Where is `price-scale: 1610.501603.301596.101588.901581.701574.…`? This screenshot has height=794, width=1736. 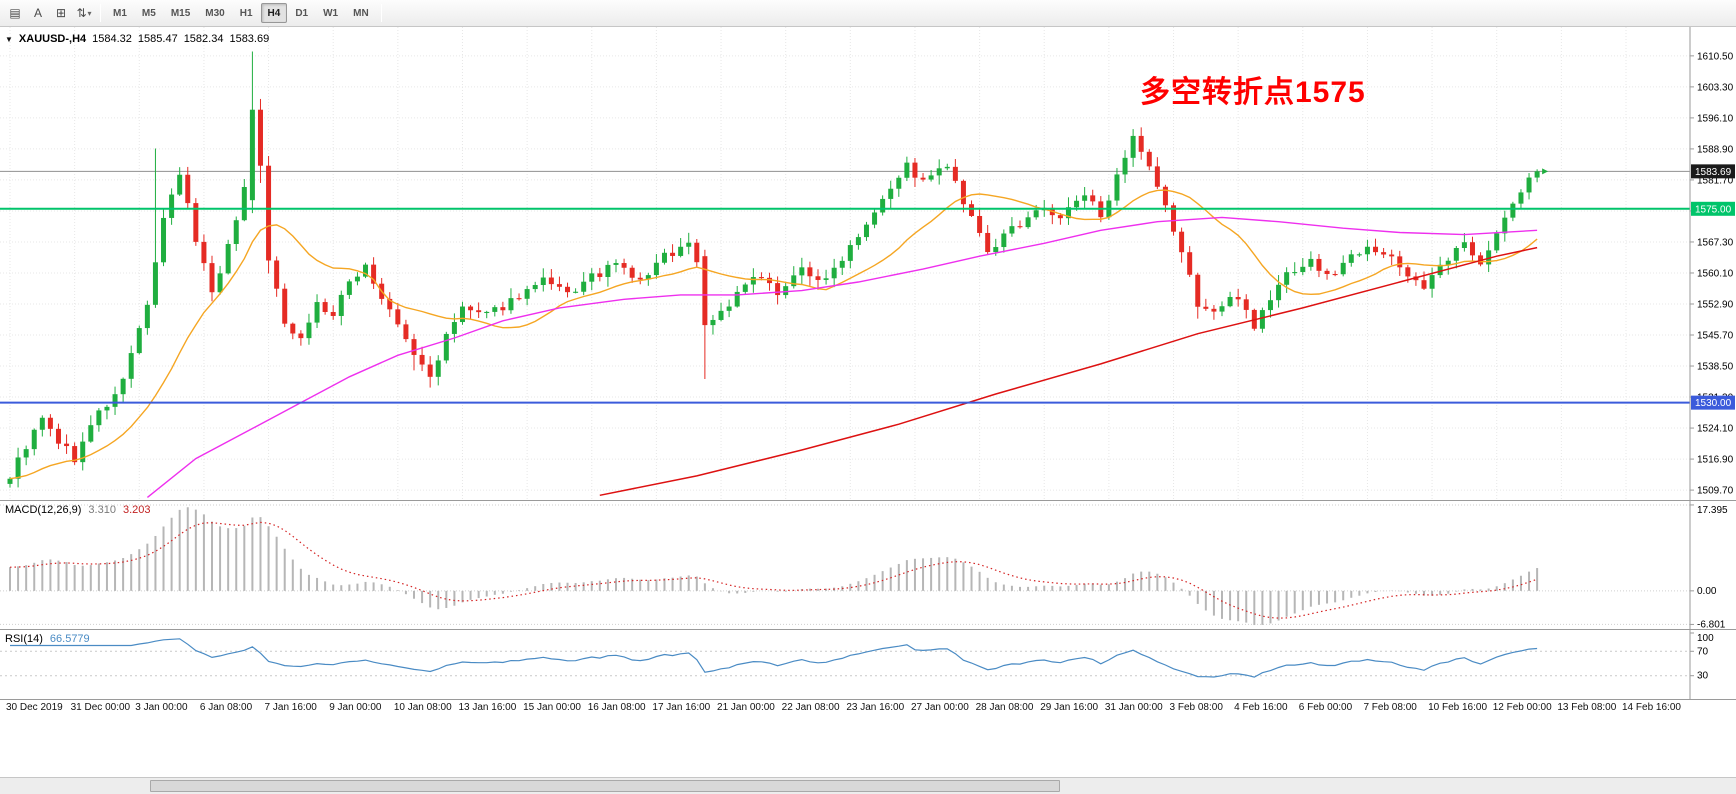
price-scale: 1610.501603.301596.101588.901581.701574.… is located at coordinates (1712, 263).